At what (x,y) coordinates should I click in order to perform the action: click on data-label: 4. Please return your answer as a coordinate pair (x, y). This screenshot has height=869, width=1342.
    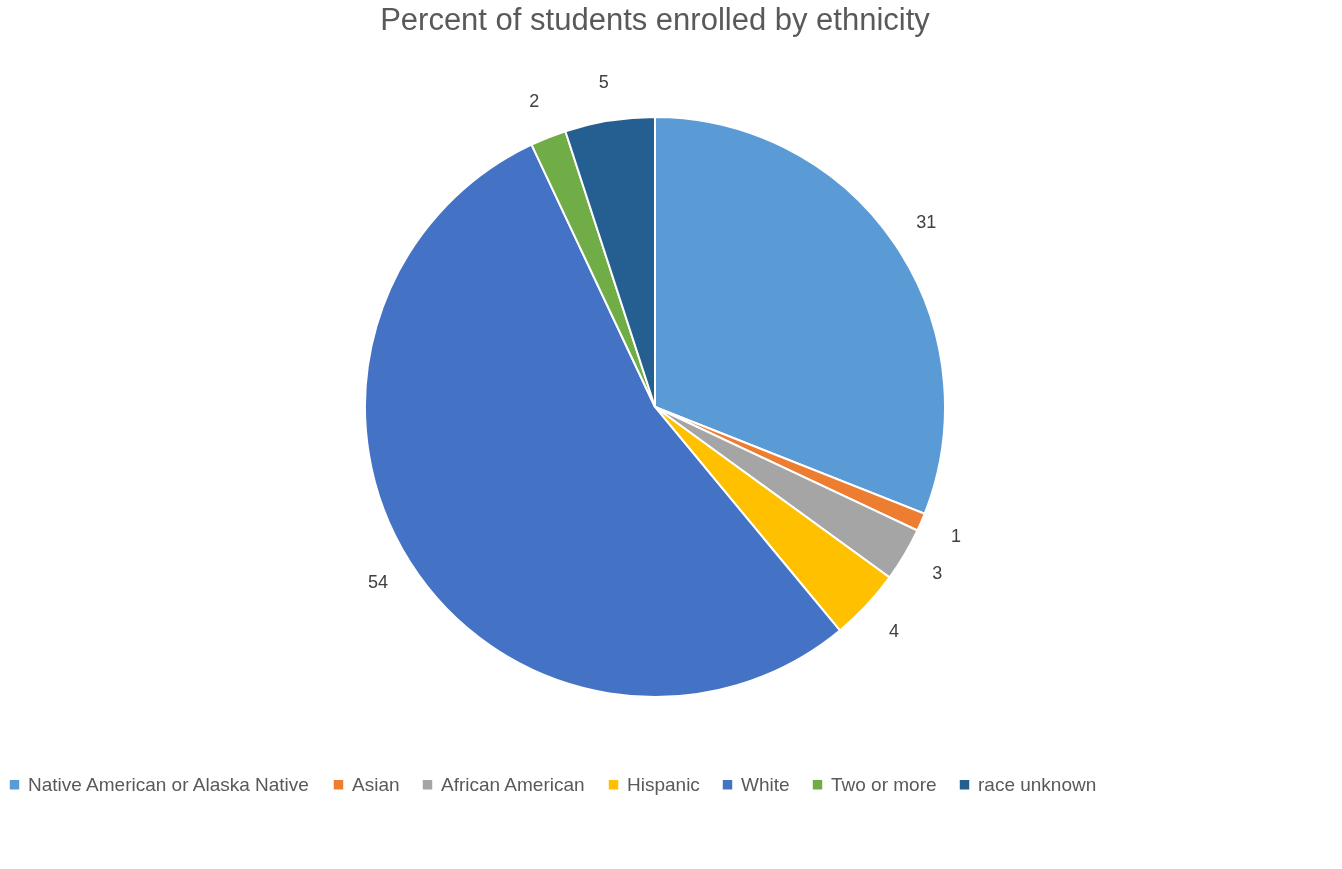
    Looking at the image, I should click on (894, 630).